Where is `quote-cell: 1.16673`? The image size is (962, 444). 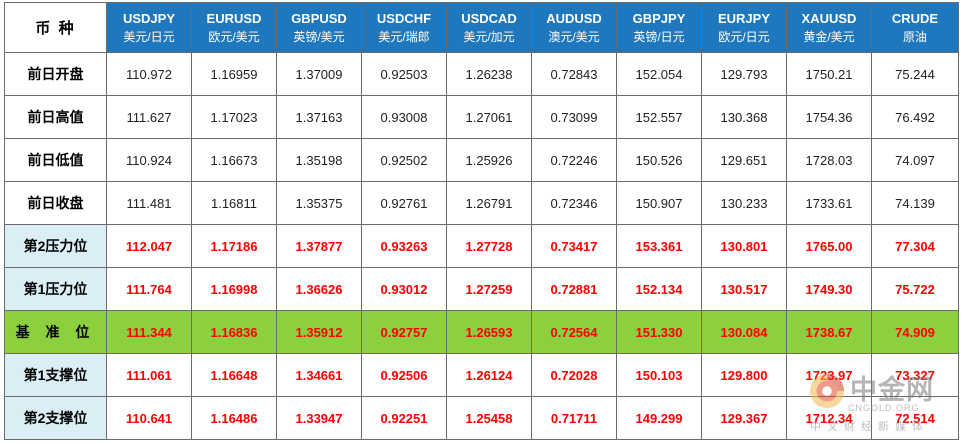
quote-cell: 1.16673 is located at coordinates (234, 160).